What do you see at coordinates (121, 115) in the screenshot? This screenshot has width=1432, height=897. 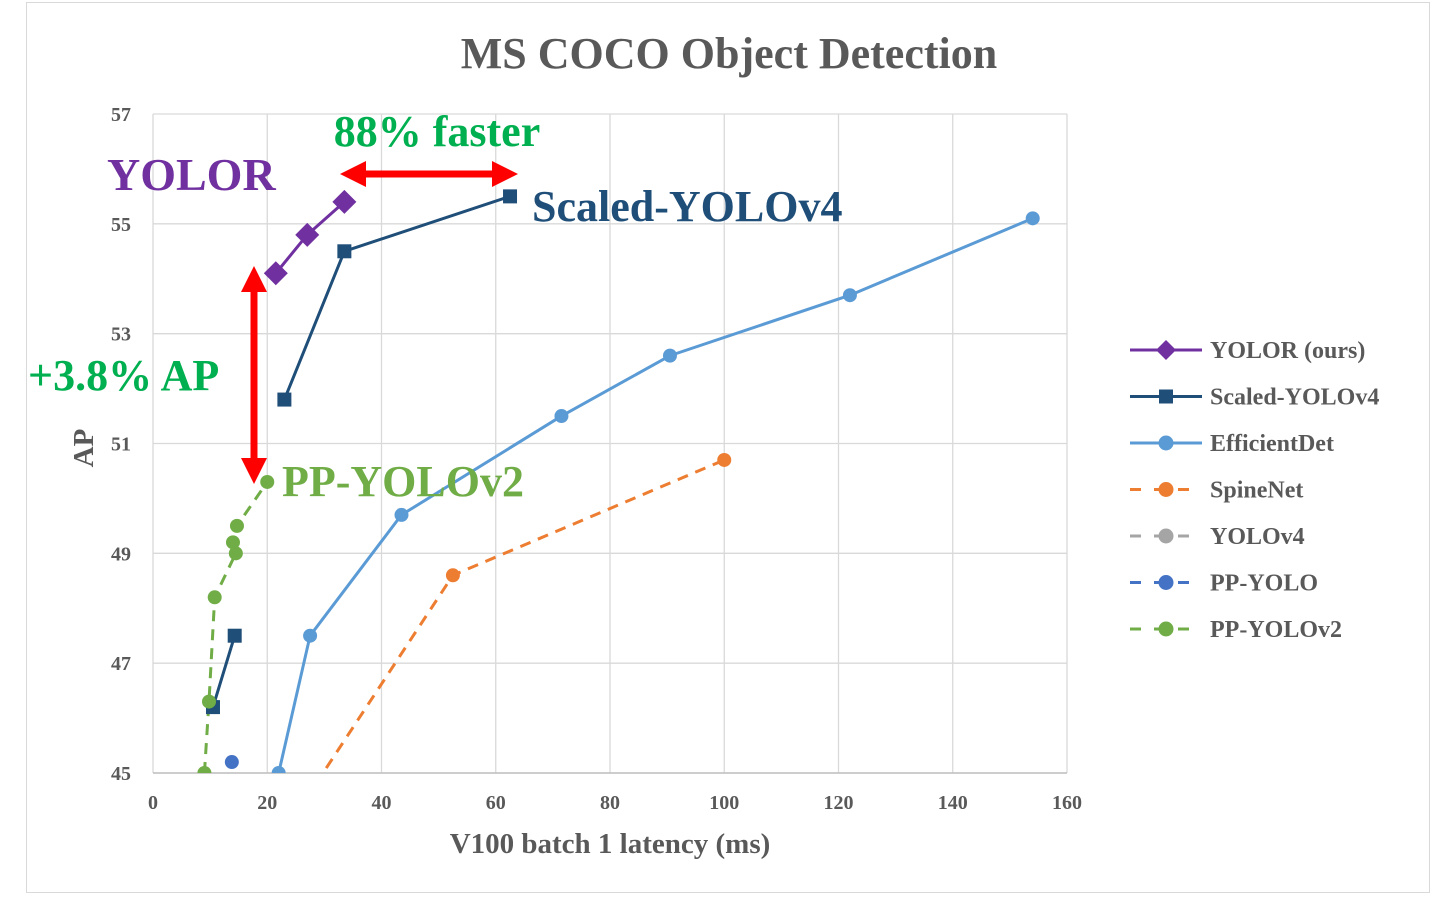 I see `y-tick-label: 57` at bounding box center [121, 115].